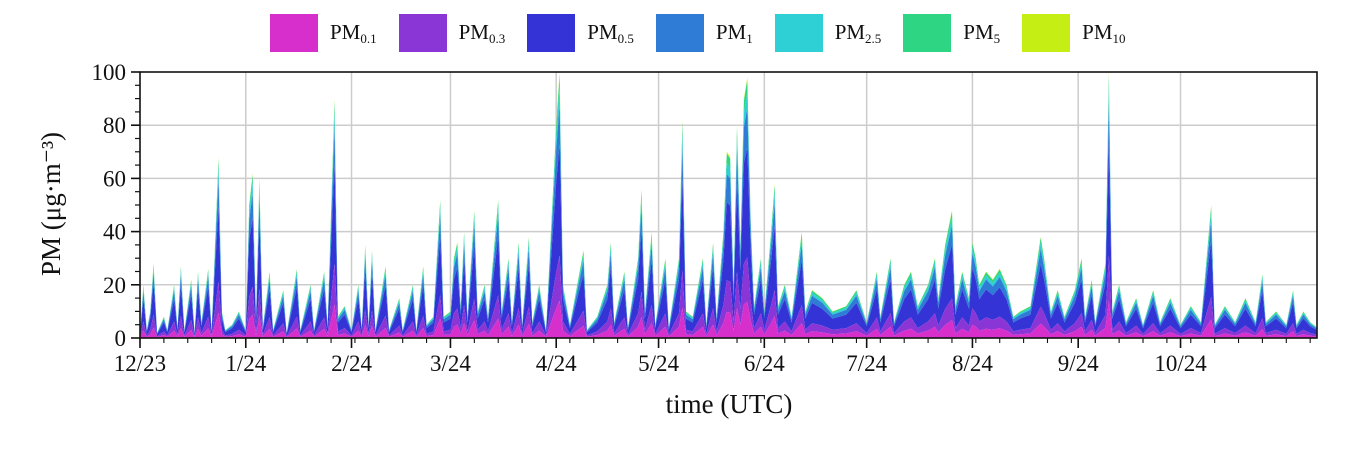  Describe the element at coordinates (482, 32) in the screenshot. I see `legend-label: PM0.3` at that location.